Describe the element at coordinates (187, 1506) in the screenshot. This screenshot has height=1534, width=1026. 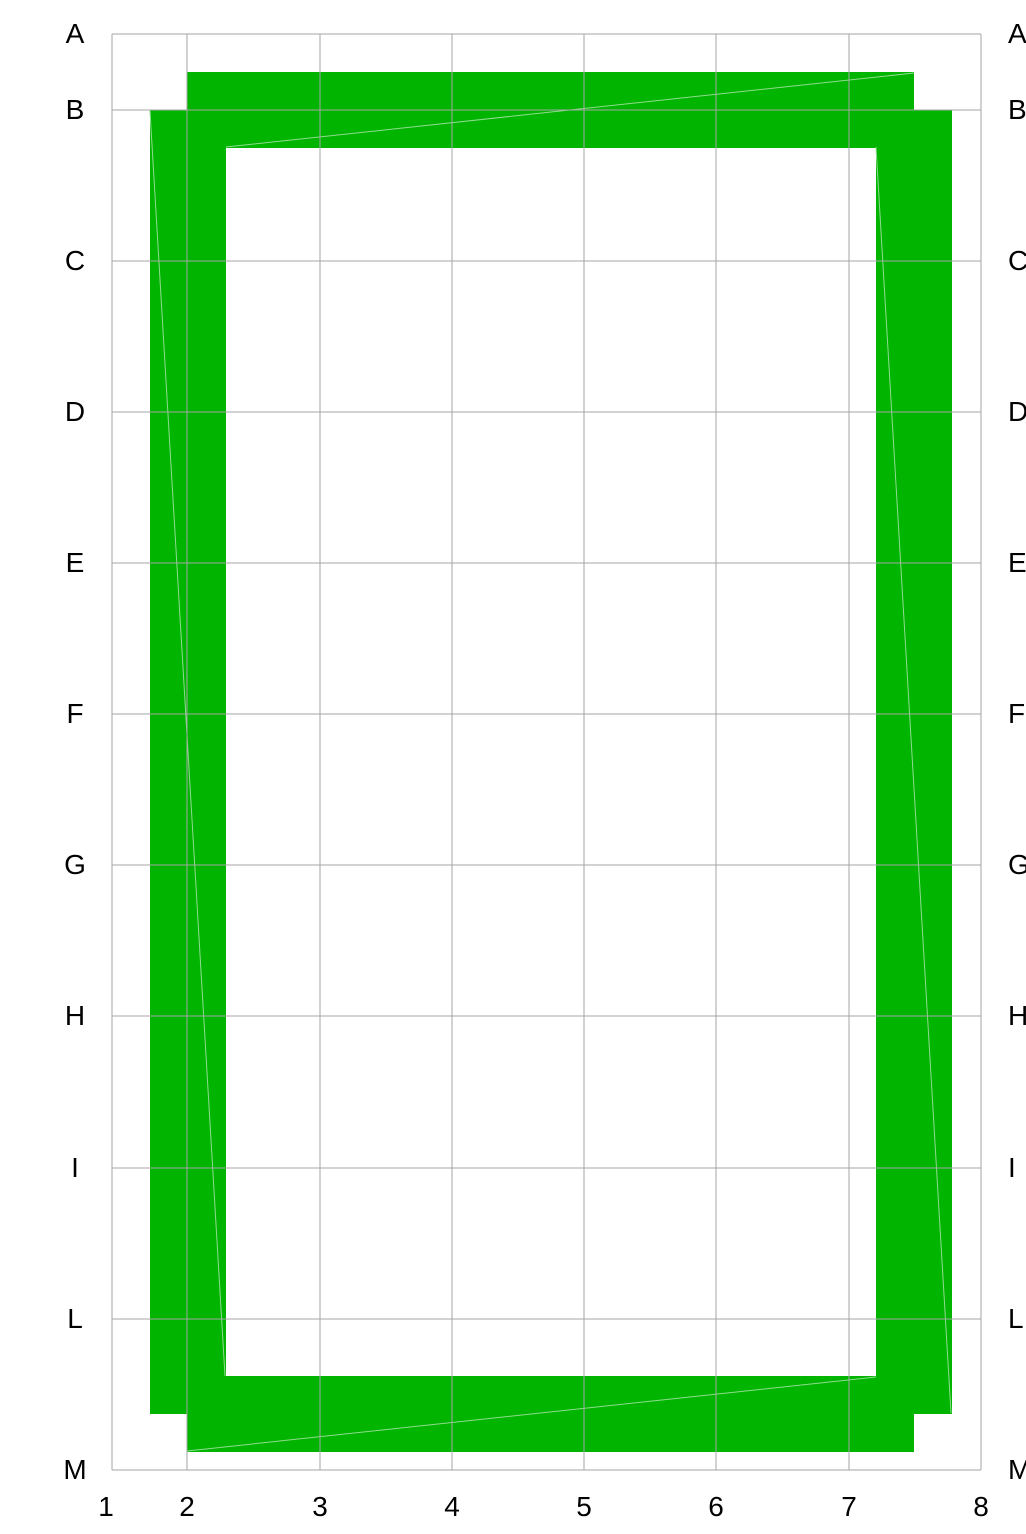
I see `col-label-2: 2` at that location.